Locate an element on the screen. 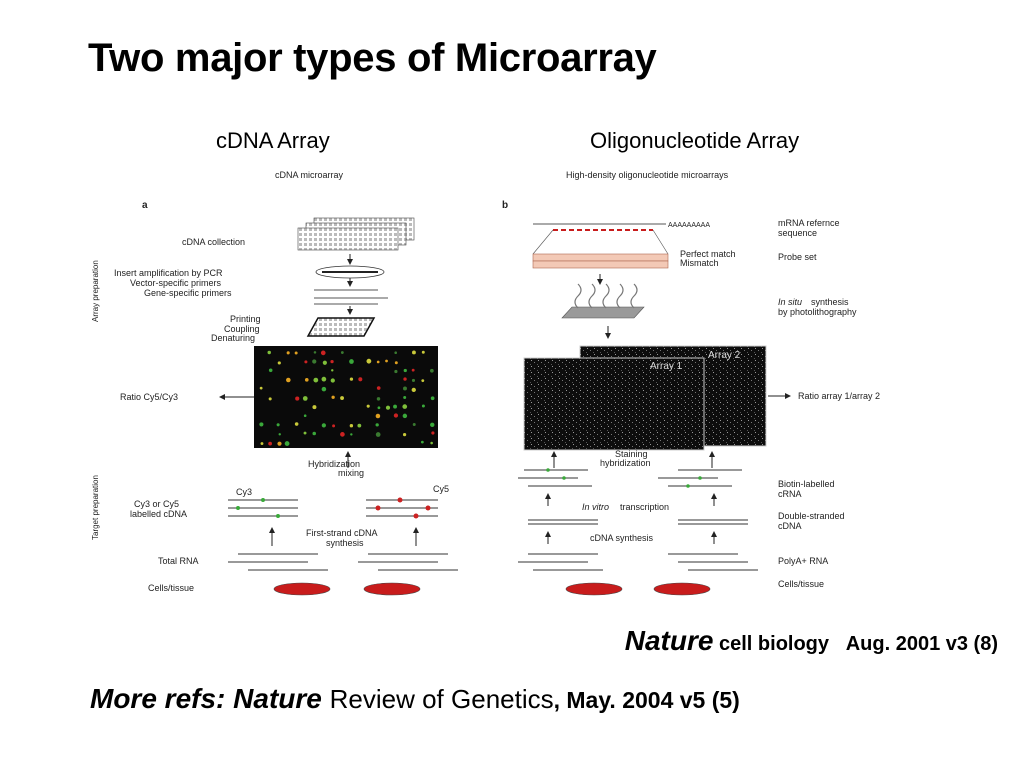 This screenshot has width=1024, height=768. cdna-array-spots is located at coordinates (347, 398).